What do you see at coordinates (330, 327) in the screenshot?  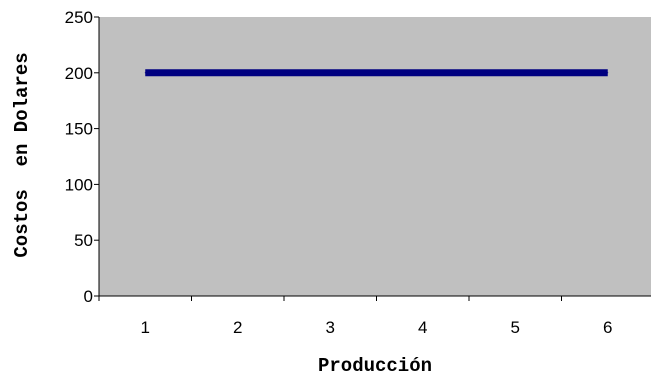 I see `x-tick-label: 3` at bounding box center [330, 327].